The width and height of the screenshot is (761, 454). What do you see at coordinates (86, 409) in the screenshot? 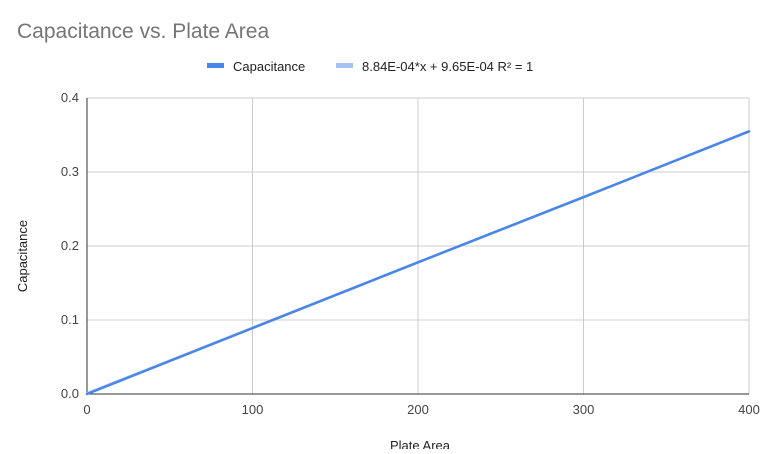
I see `x-tick-label: 0` at bounding box center [86, 409].